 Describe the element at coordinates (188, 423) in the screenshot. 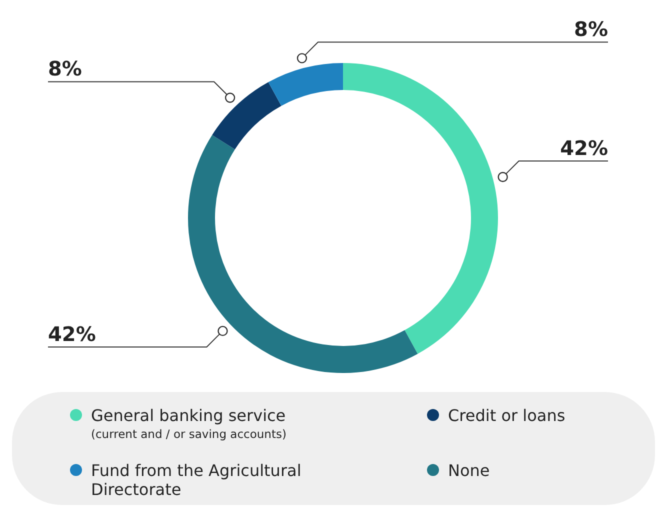

I see `legend-label: General banking service (current and / or saving accounts)` at that location.